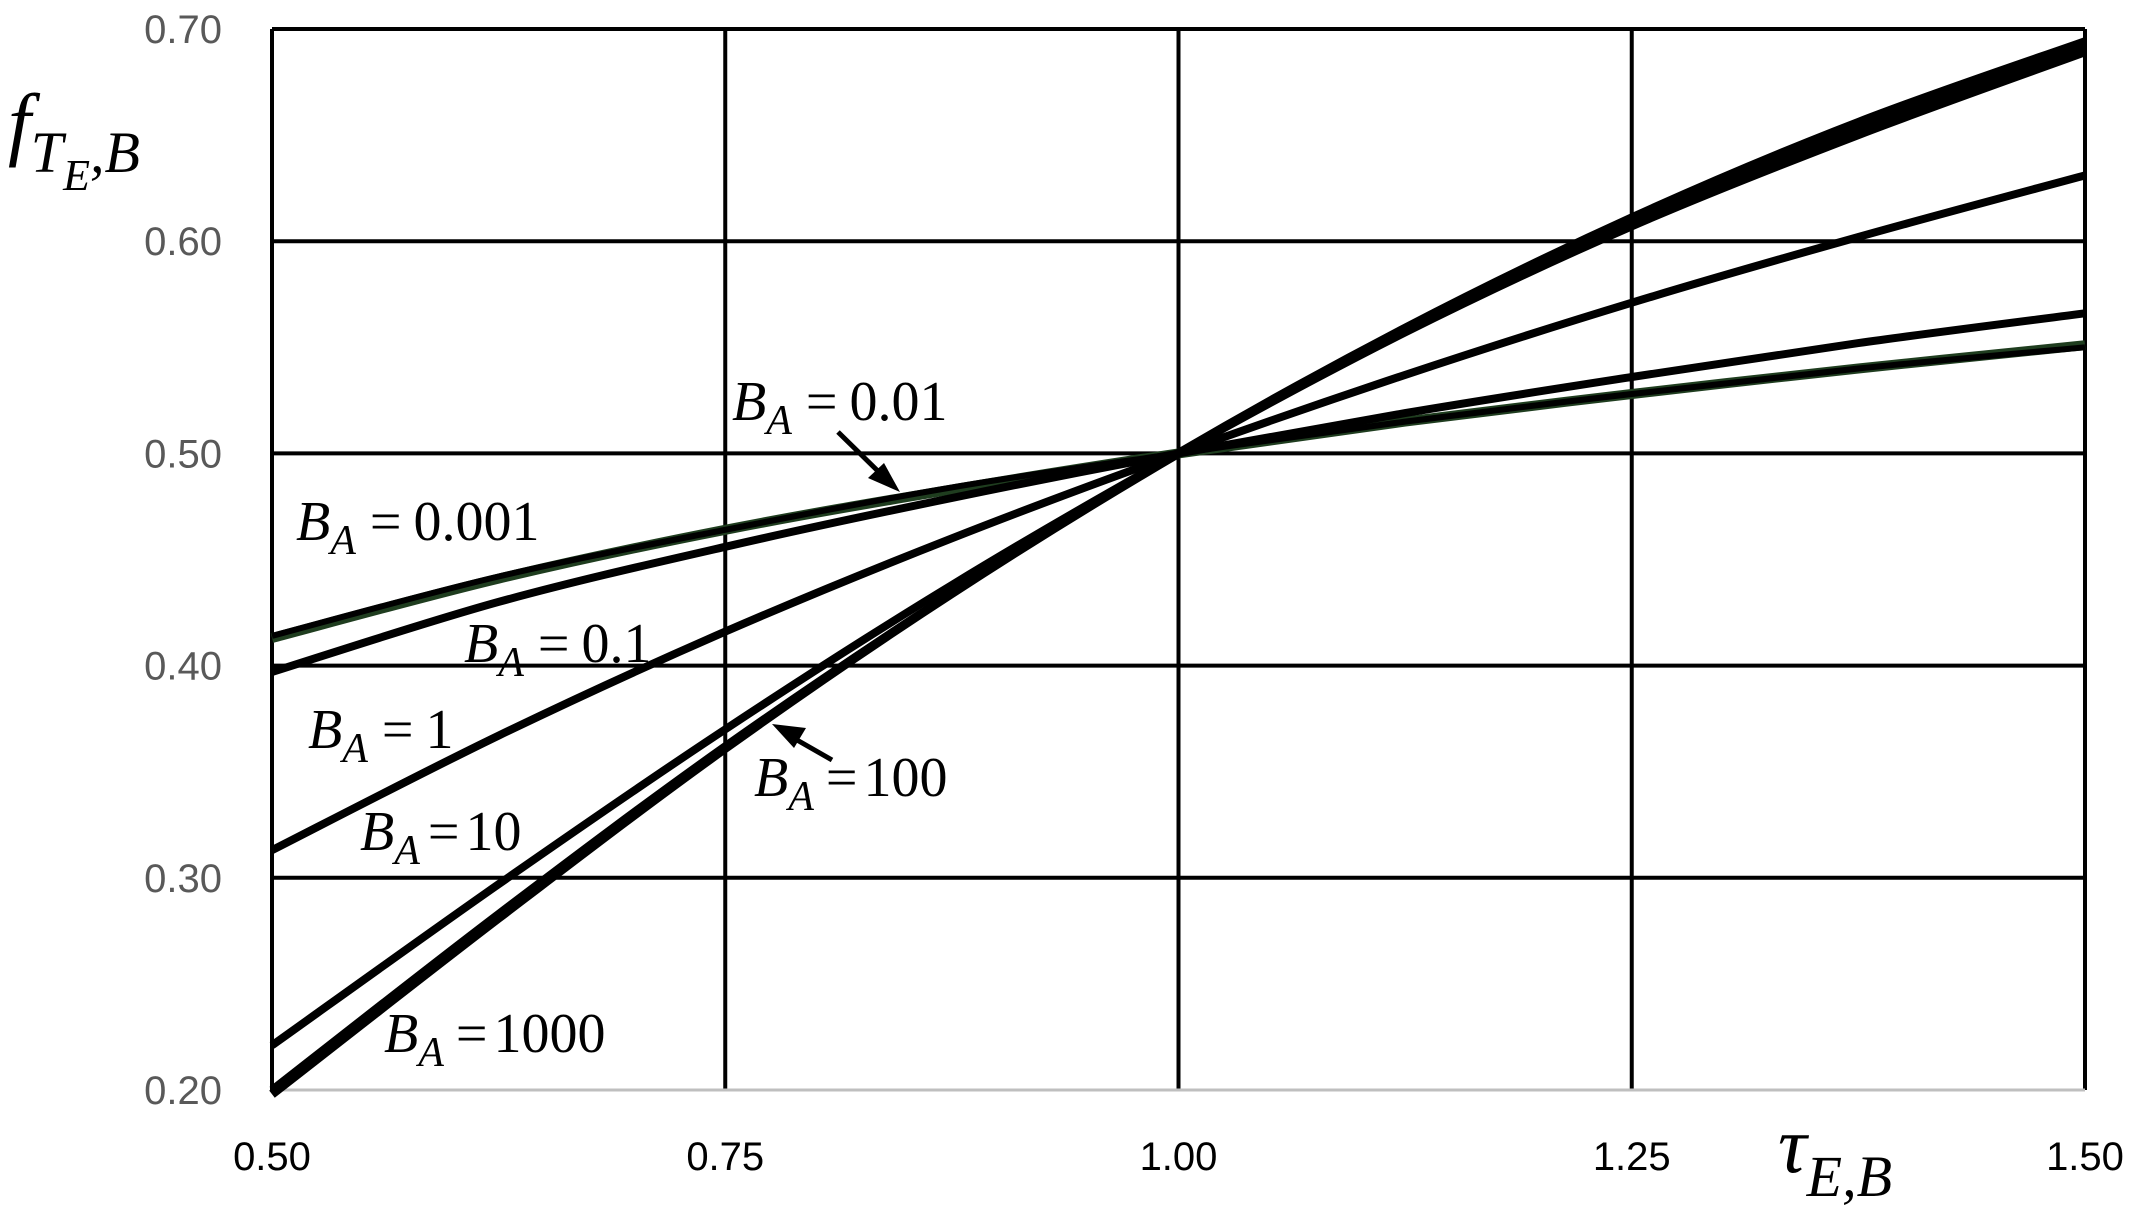 This screenshot has width=2130, height=1219. I want to click on y-tick-label: 0.60, so click(183, 242).